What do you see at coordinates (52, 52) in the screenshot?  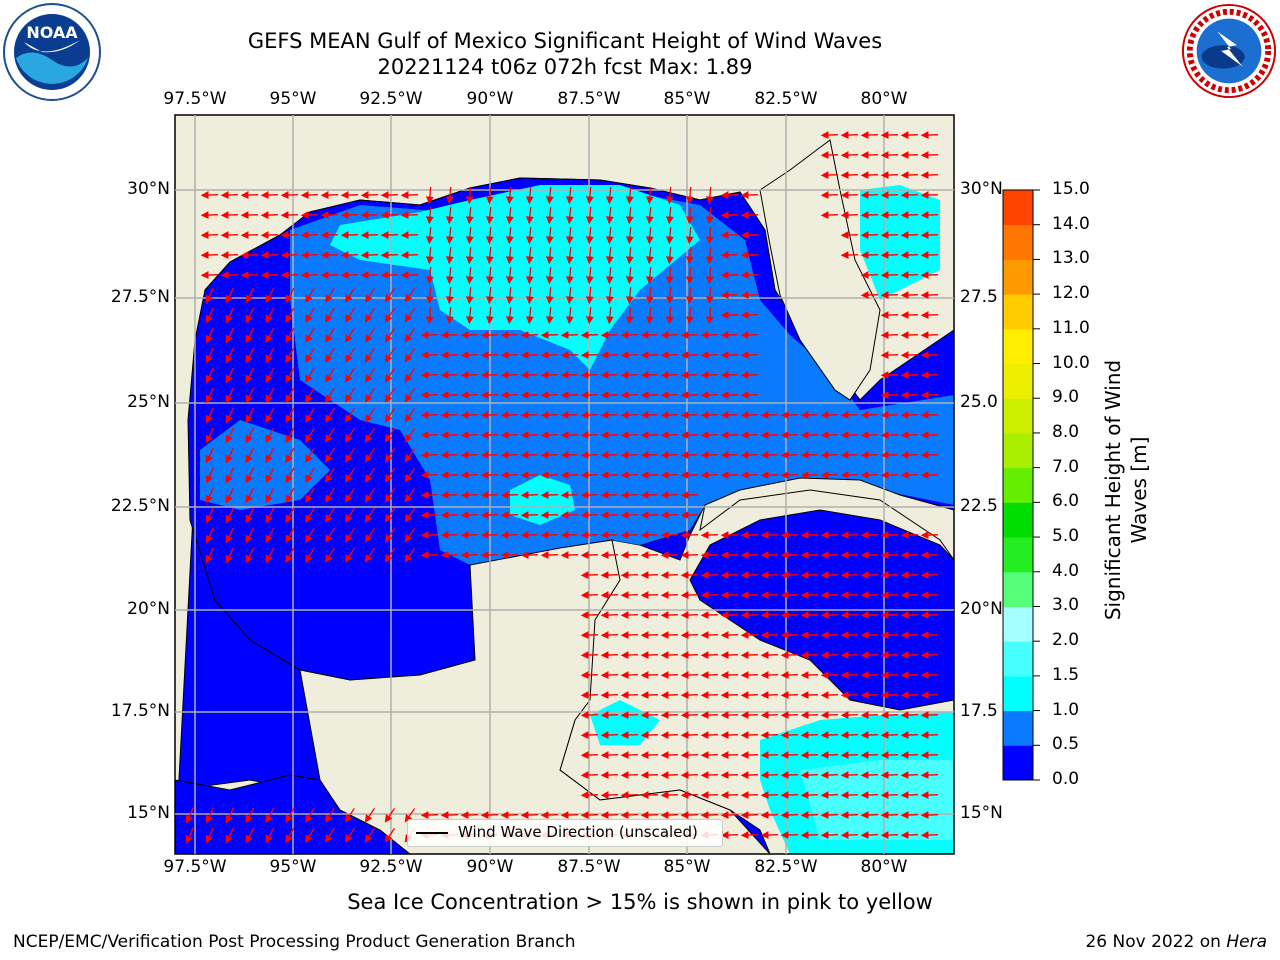 I see `noaa-logo: NOAA` at bounding box center [52, 52].